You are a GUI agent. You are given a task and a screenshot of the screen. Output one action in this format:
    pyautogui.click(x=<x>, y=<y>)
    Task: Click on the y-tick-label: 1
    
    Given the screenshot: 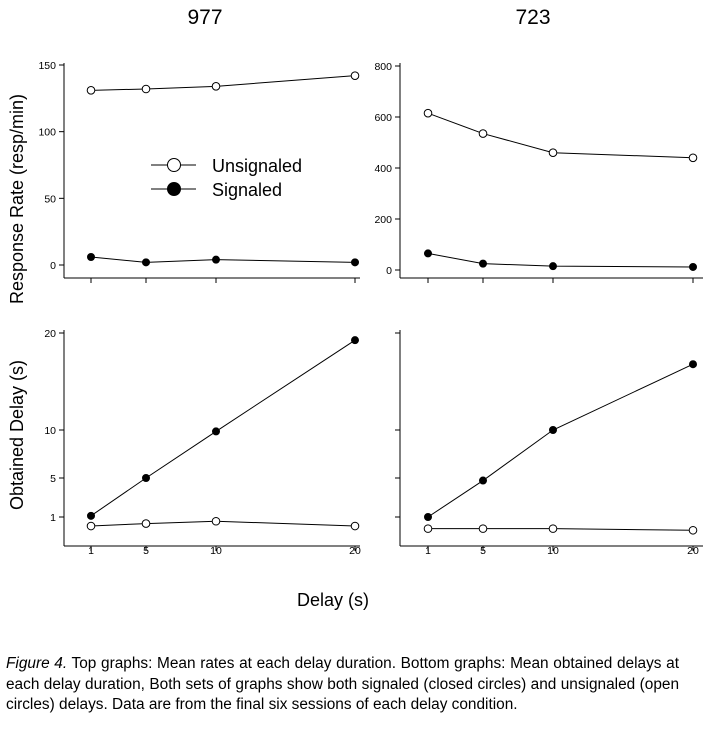 What is the action you would take?
    pyautogui.click(x=53, y=518)
    